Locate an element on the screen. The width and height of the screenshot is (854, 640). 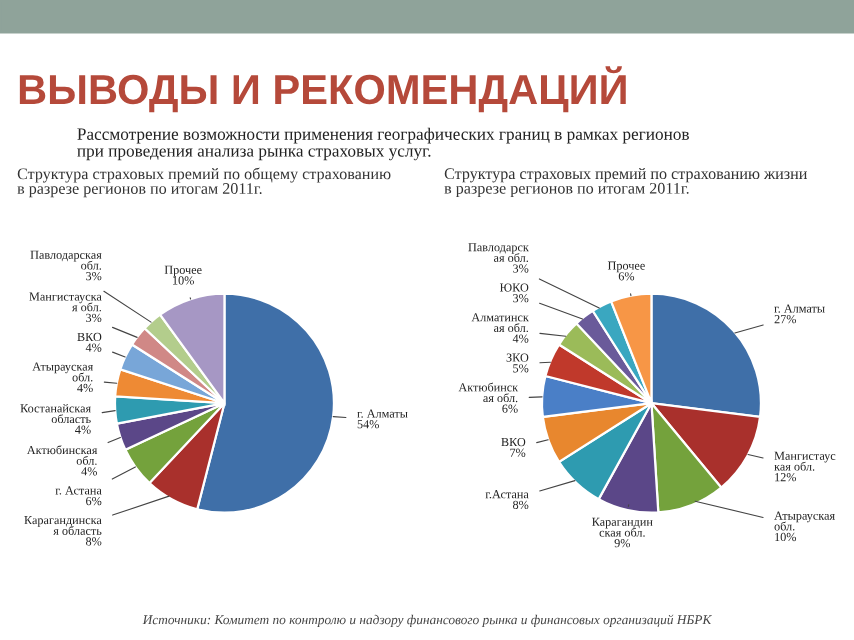
text: Рассмотрение возможности применения географических границ в рамках регионов при проведения анализа рынка страховых услуг. is located at coordinates (383, 144).